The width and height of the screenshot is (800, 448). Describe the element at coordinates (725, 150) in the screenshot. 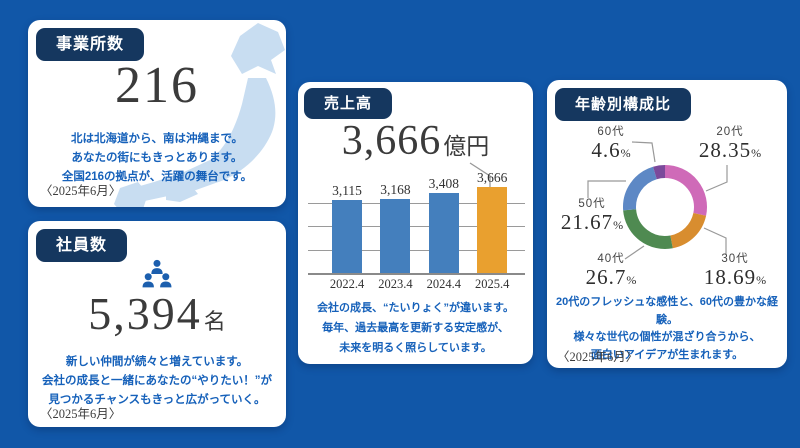

I see `percent-value: 28.35` at that location.